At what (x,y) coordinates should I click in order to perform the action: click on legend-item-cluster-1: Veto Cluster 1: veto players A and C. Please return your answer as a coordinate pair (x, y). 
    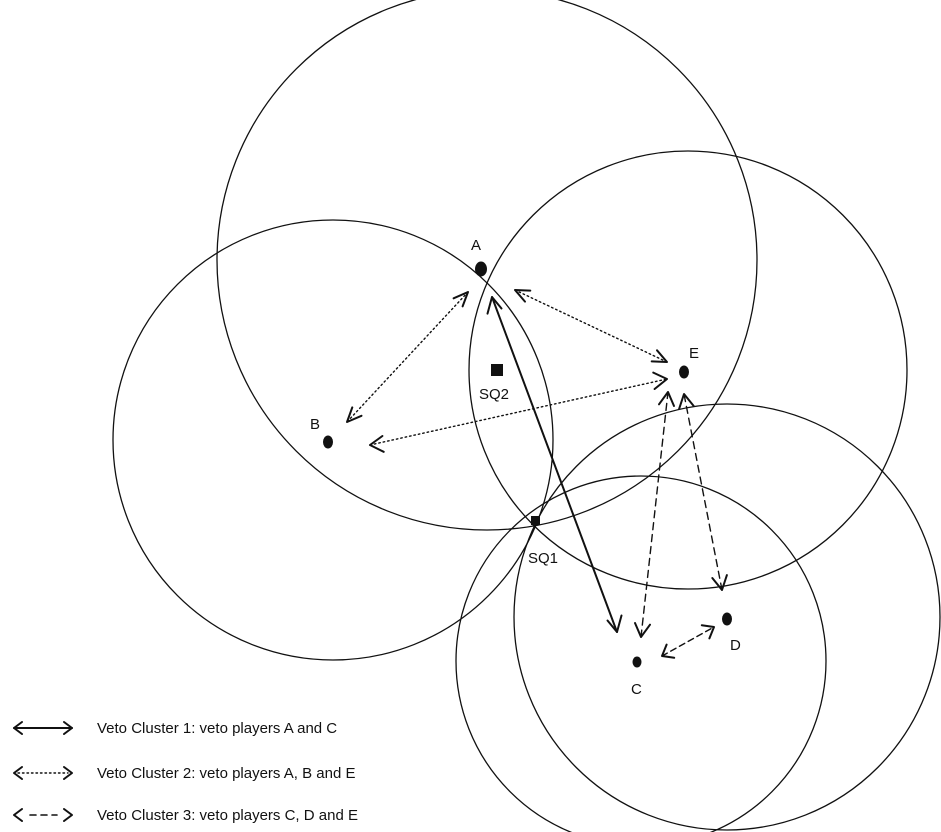
    Looking at the image, I should click on (175, 728).